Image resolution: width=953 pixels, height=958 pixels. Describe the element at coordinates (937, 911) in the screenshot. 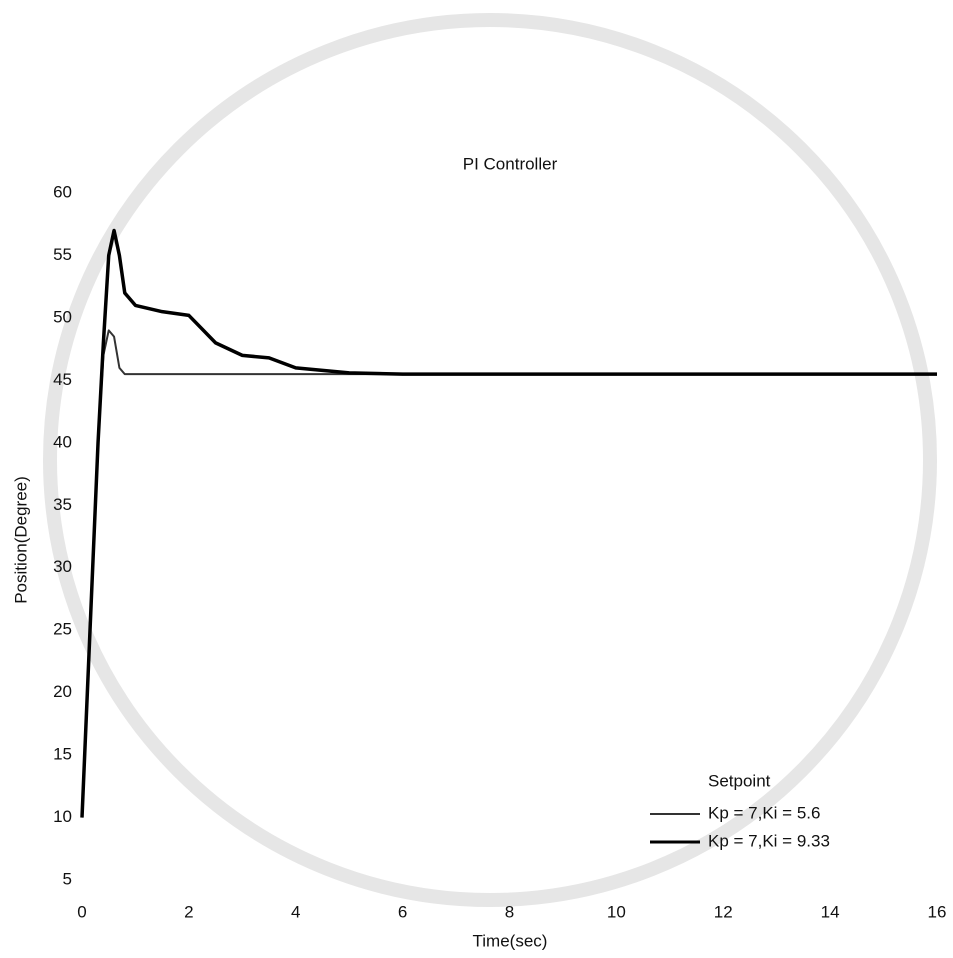

I see `x-tick-label: 16` at that location.